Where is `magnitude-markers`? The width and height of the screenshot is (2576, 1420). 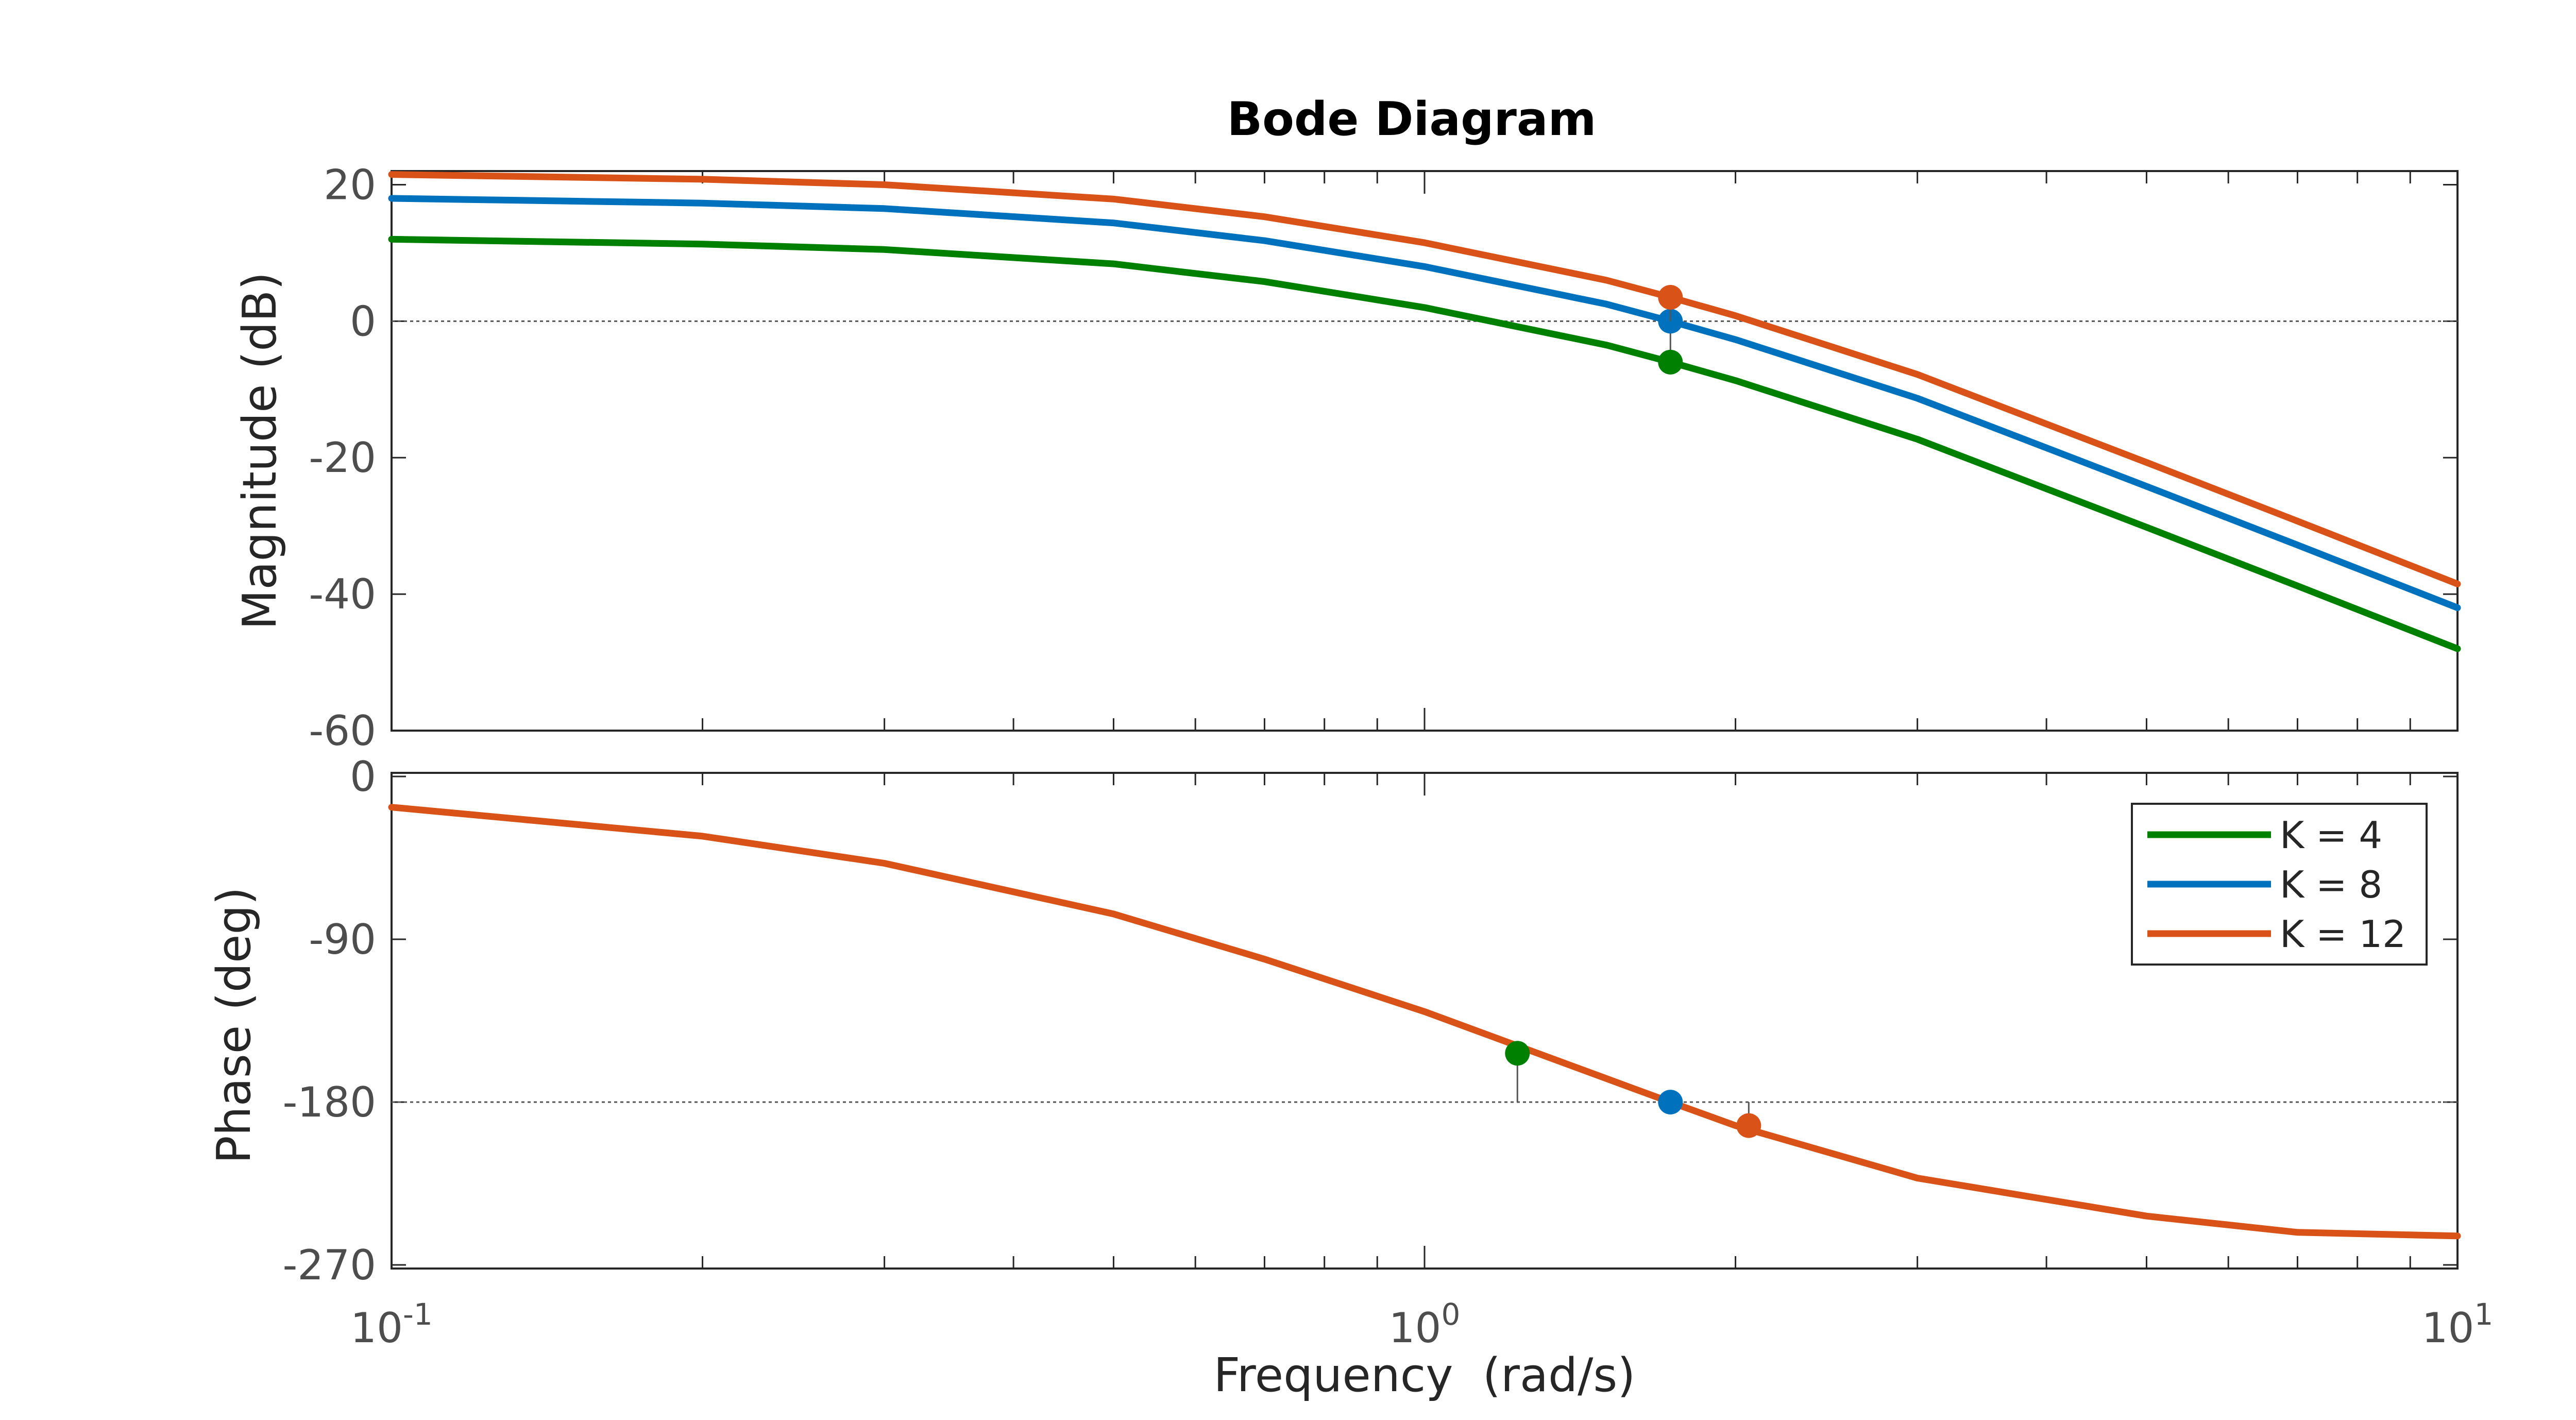 magnitude-markers is located at coordinates (1670, 330).